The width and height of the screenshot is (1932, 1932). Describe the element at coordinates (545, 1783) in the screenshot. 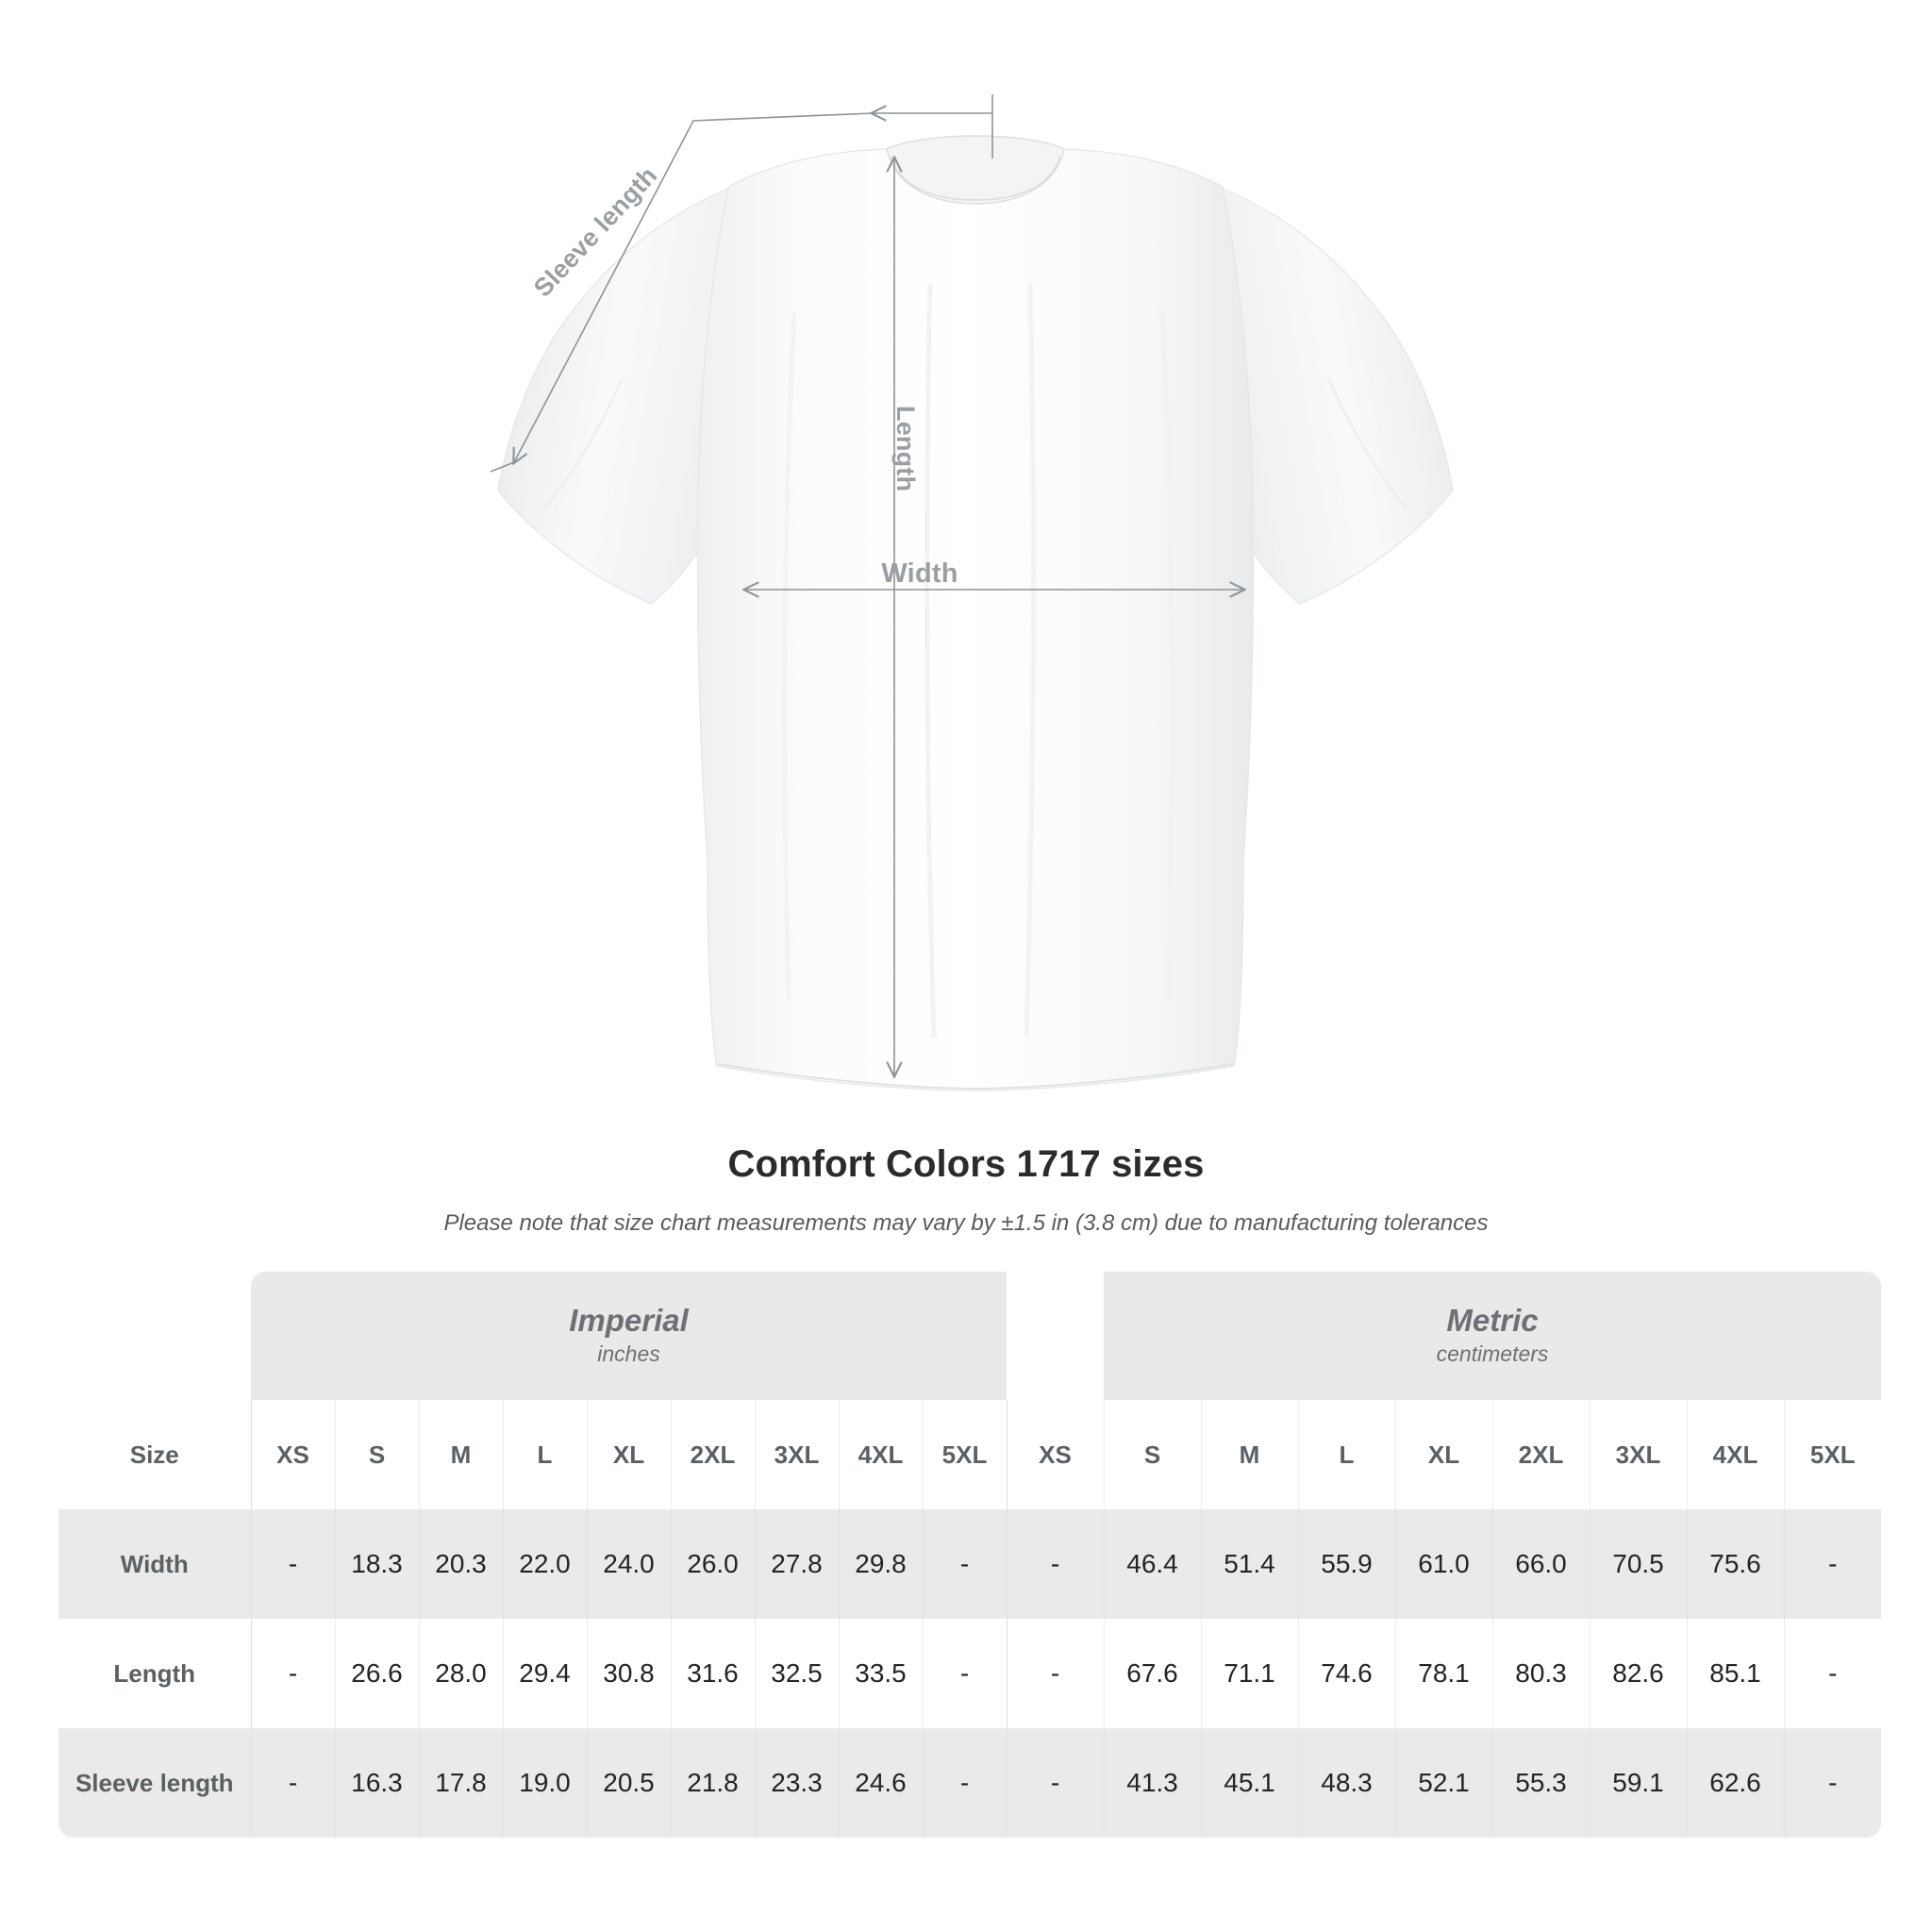

I see `cell-imperial-sleeve-length-l: 19.0` at that location.